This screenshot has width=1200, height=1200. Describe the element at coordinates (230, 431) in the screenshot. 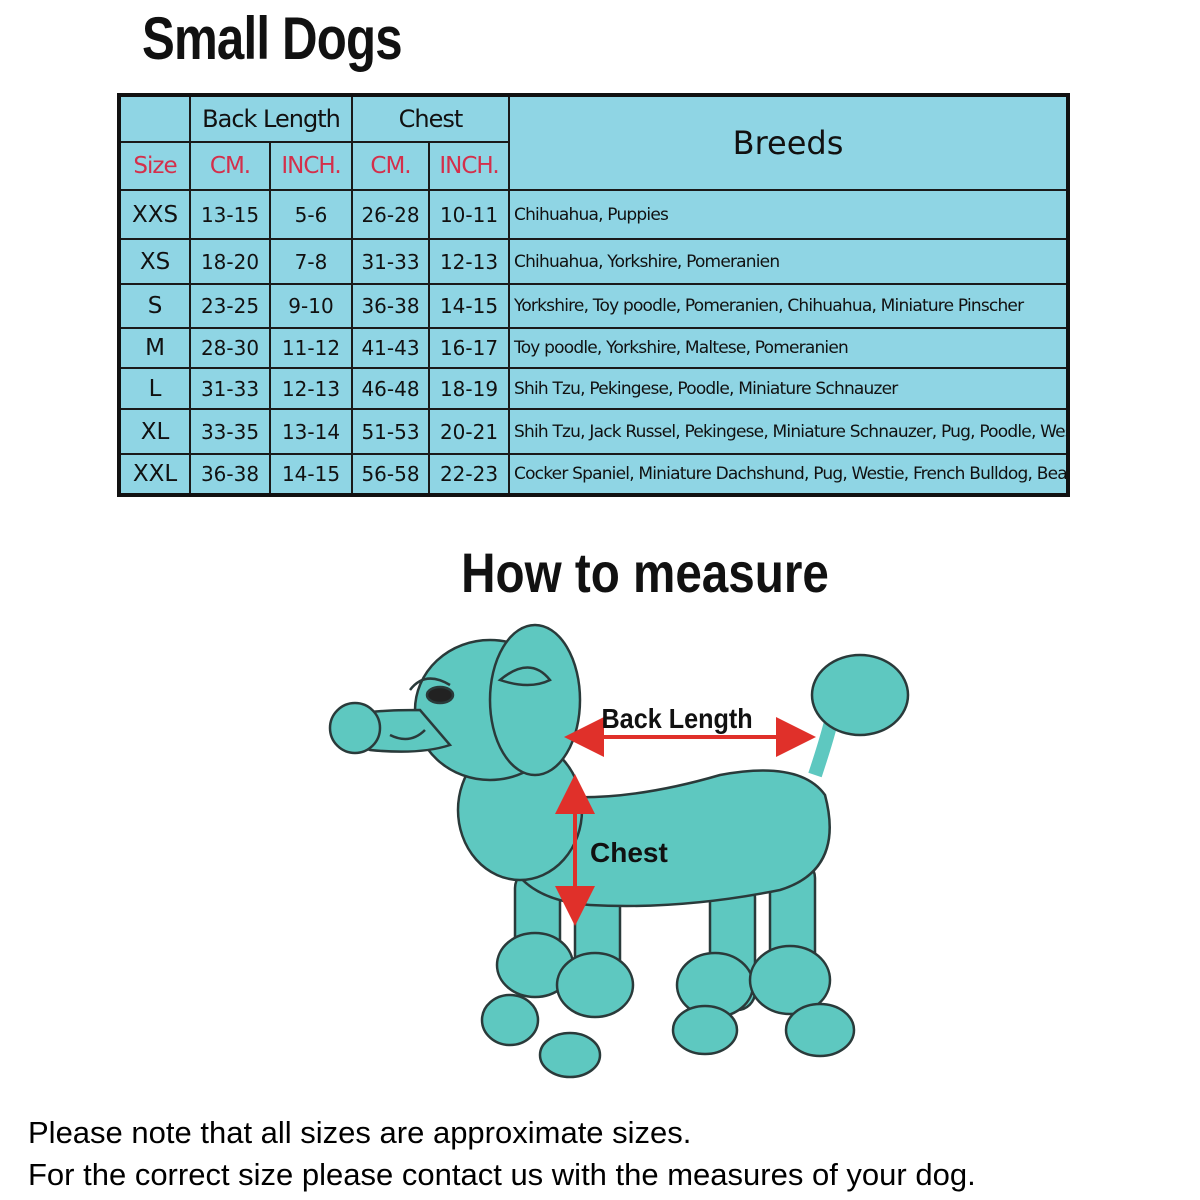

I see `back-cm-cell: 33-35` at that location.